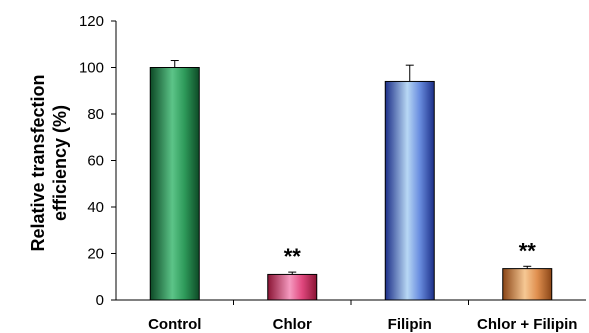 This screenshot has width=589, height=333. I want to click on y-tick-label: 120, so click(91, 21).